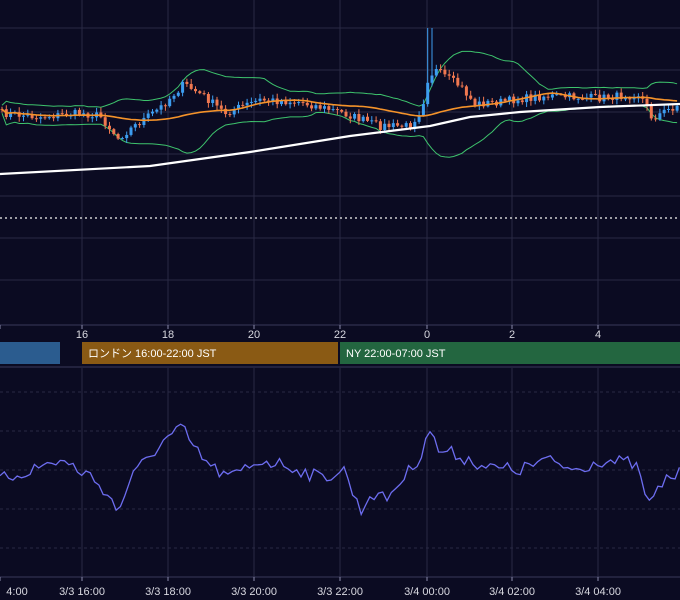 Image resolution: width=680 pixels, height=600 pixels. I want to click on session-label: NY 22:00-07:00 JST, so click(396, 354).